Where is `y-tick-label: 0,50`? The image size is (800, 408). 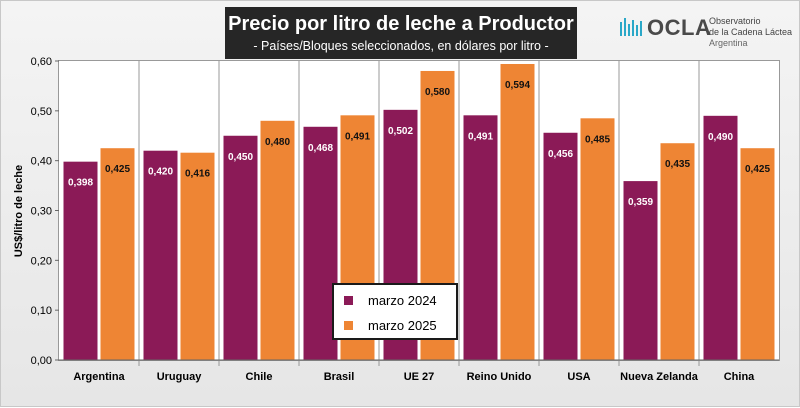
y-tick-label: 0,50 is located at coordinates (41, 112).